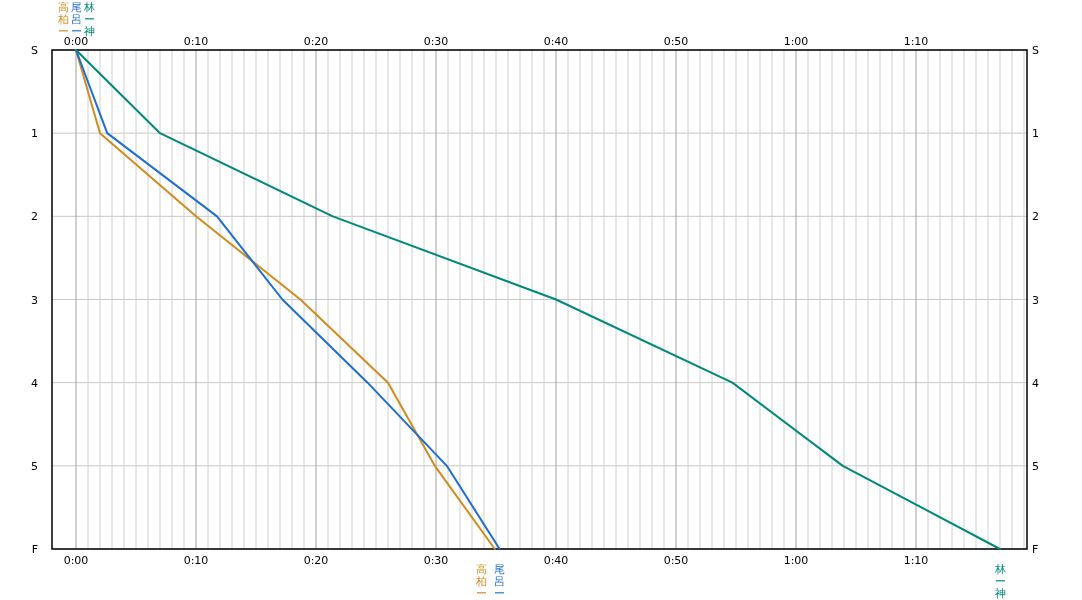 Image resolution: width=1082 pixels, height=600 pixels. Describe the element at coordinates (1035, 50) in the screenshot. I see `y2-tick-label: S` at that location.